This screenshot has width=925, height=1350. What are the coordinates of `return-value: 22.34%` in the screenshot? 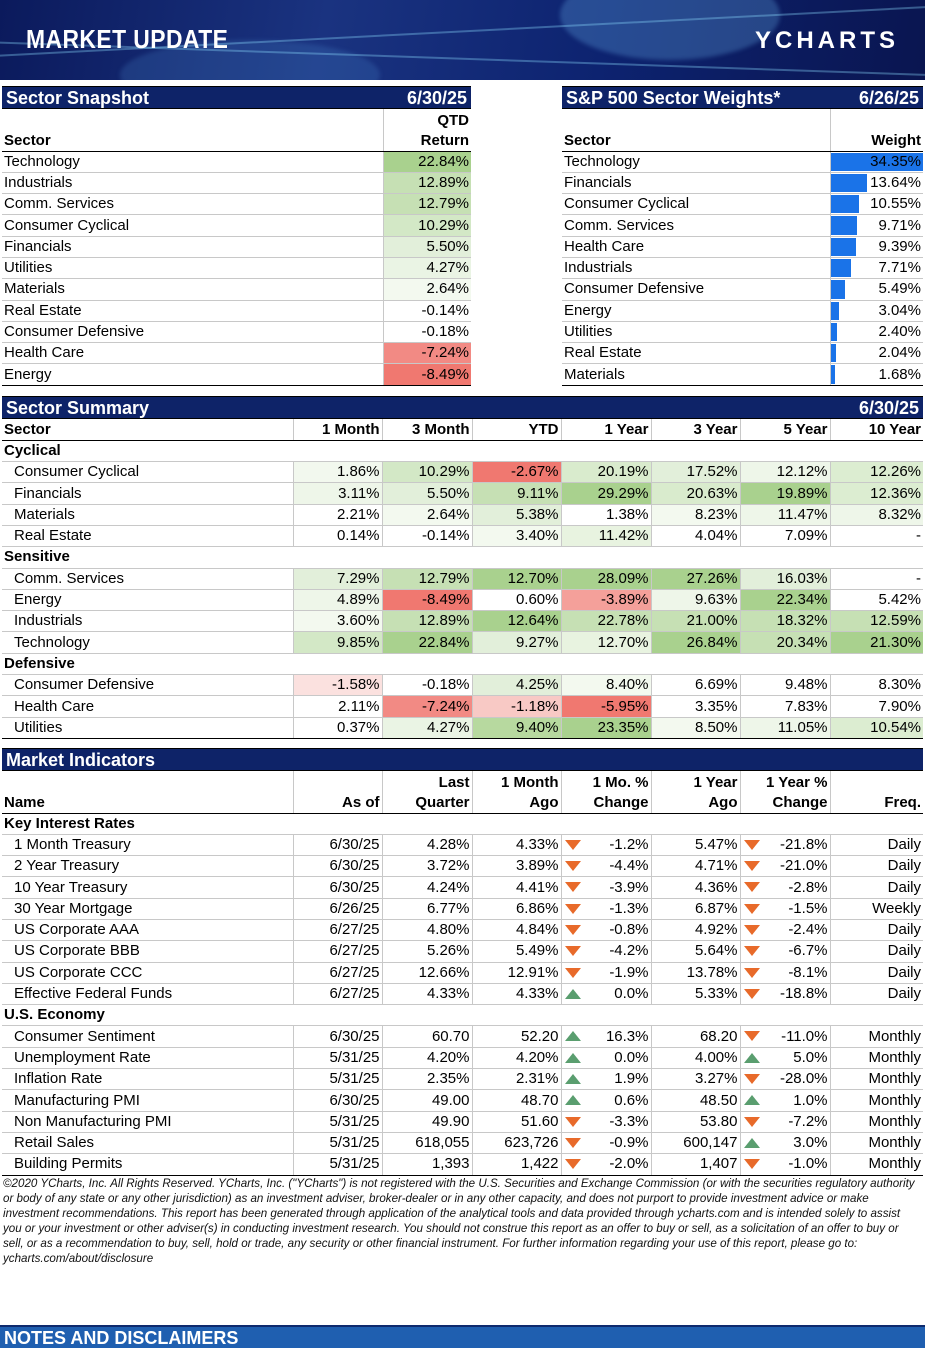 It's located at (784, 600).